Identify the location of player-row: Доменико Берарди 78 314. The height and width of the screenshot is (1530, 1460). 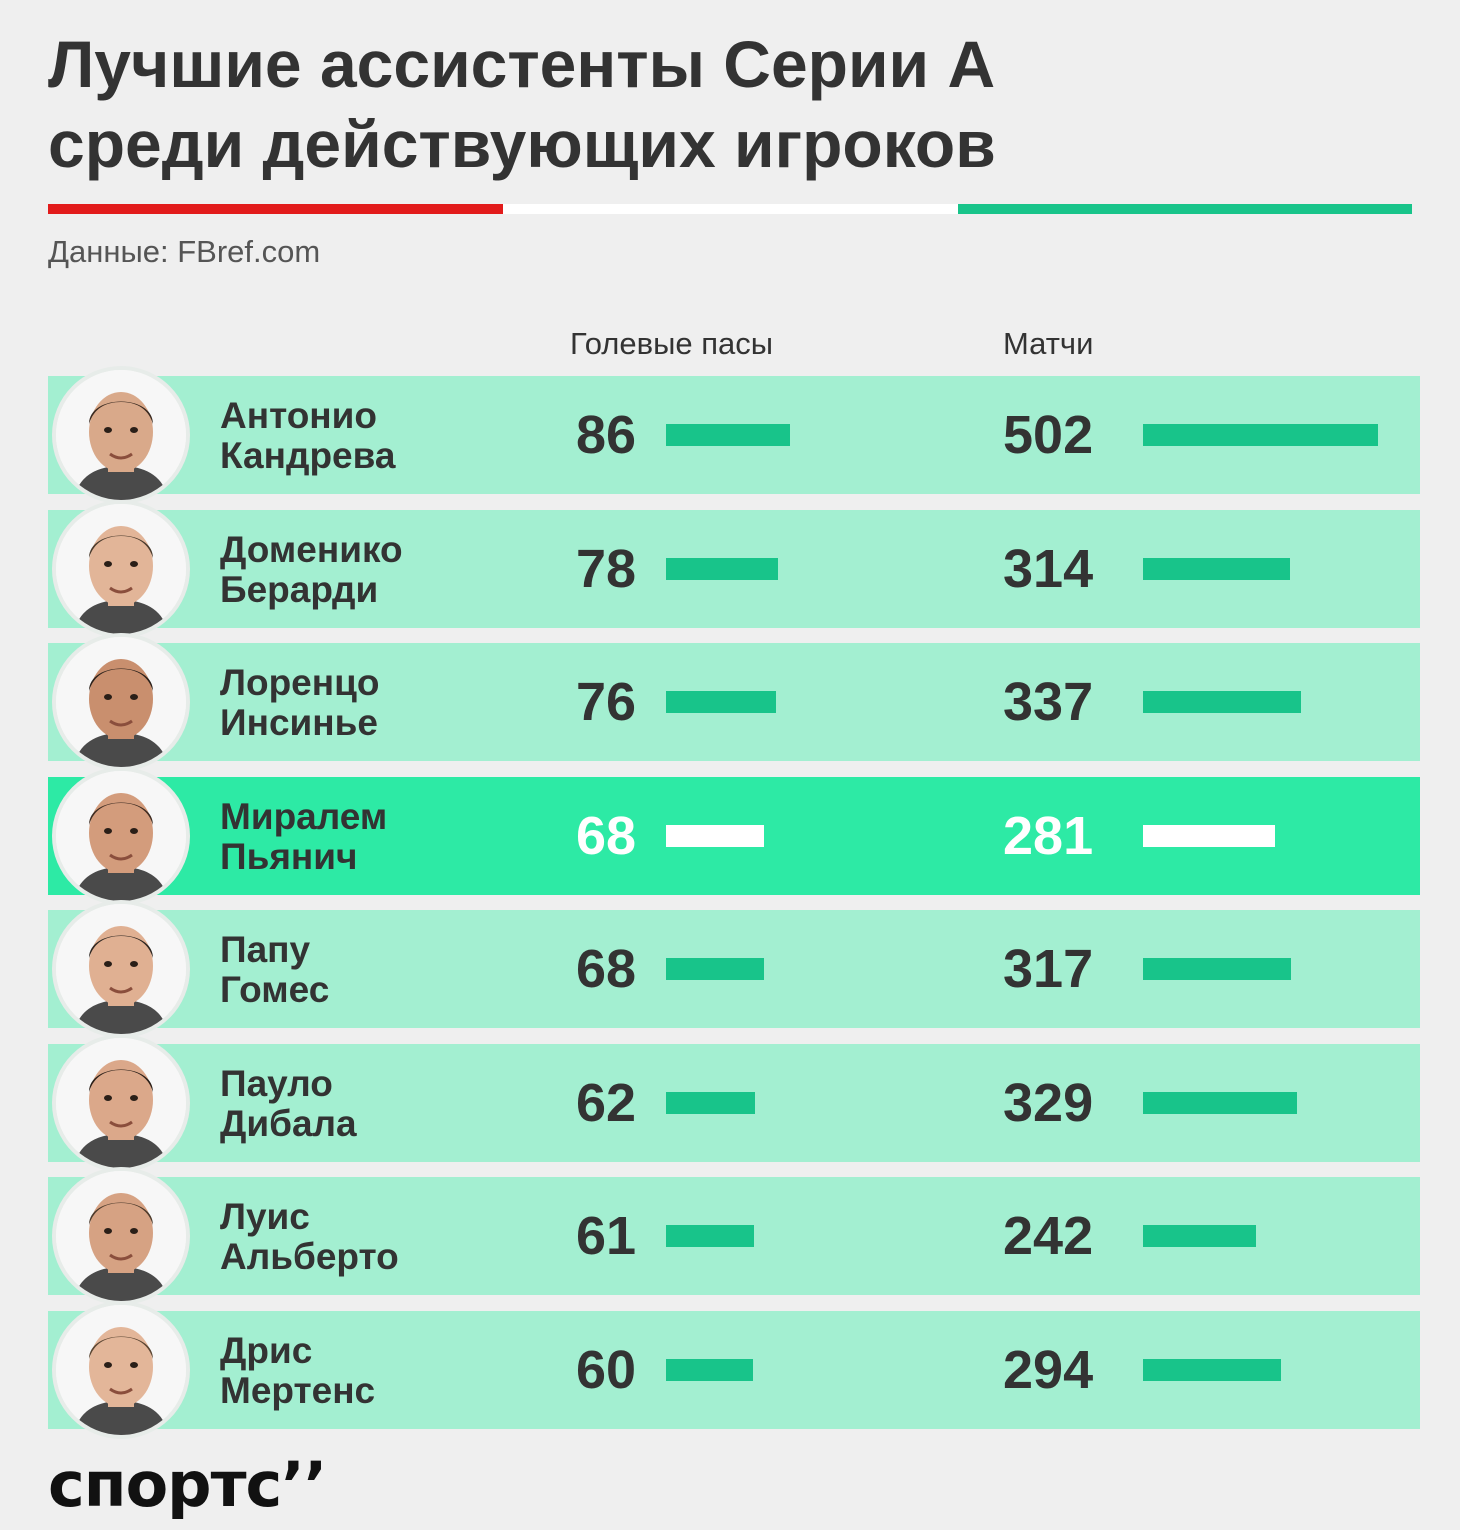
(734, 569).